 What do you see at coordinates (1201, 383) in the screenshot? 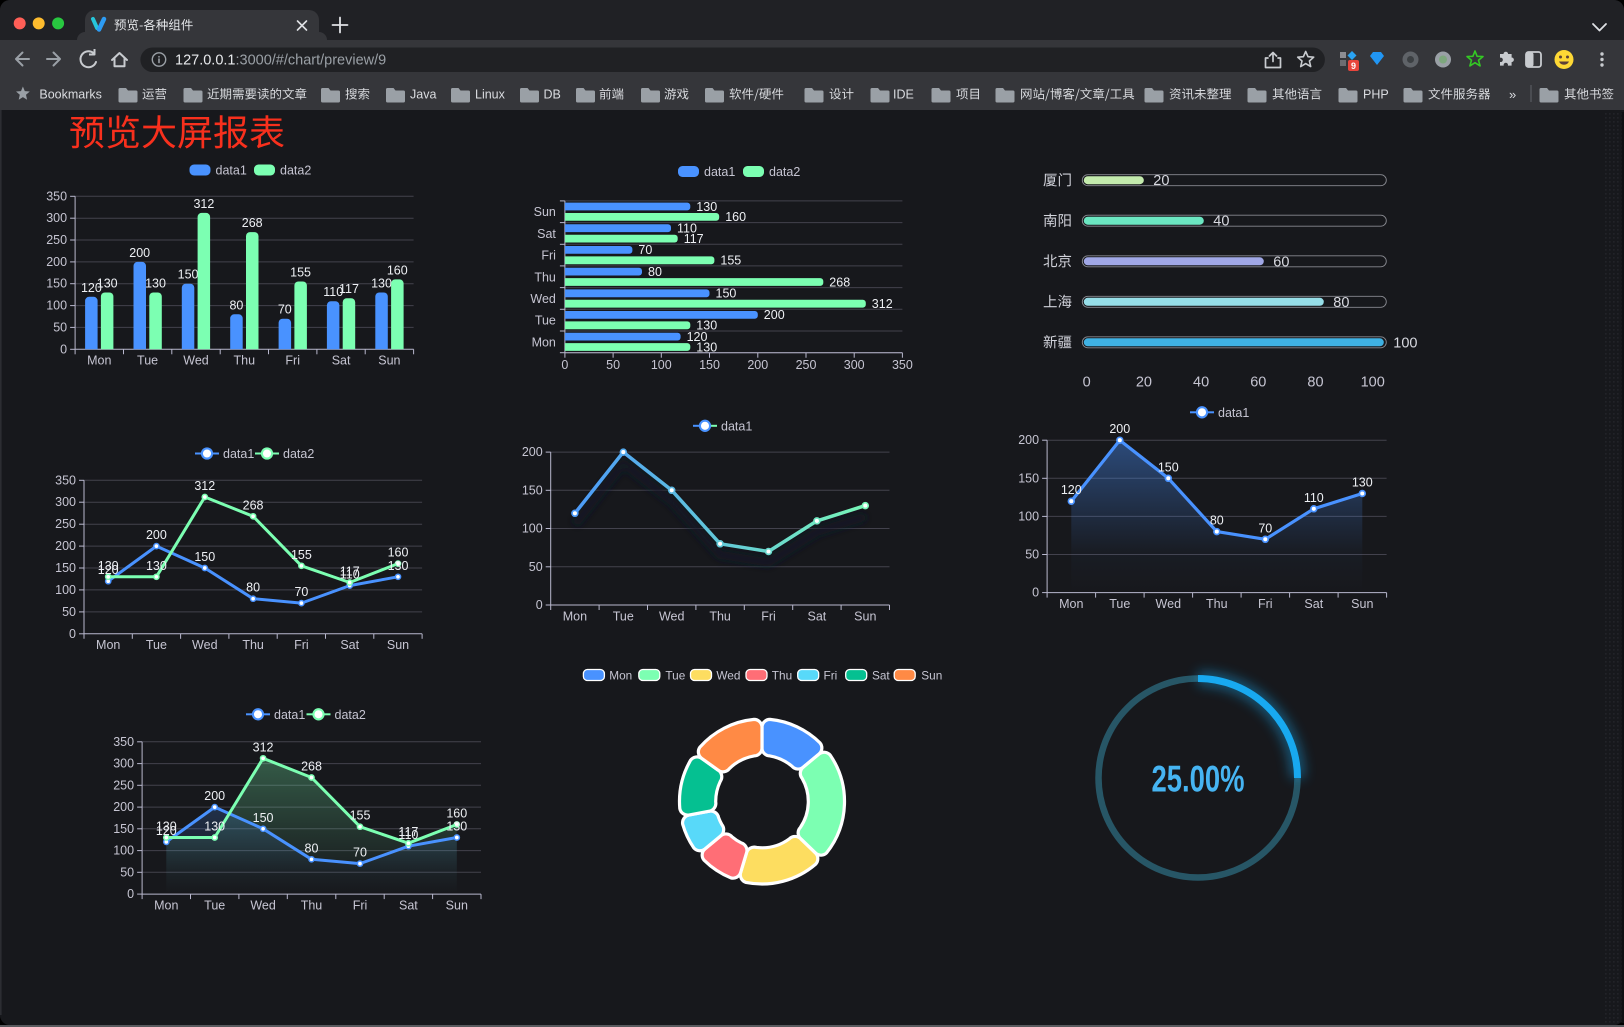
I see `svg-text: 40` at bounding box center [1201, 383].